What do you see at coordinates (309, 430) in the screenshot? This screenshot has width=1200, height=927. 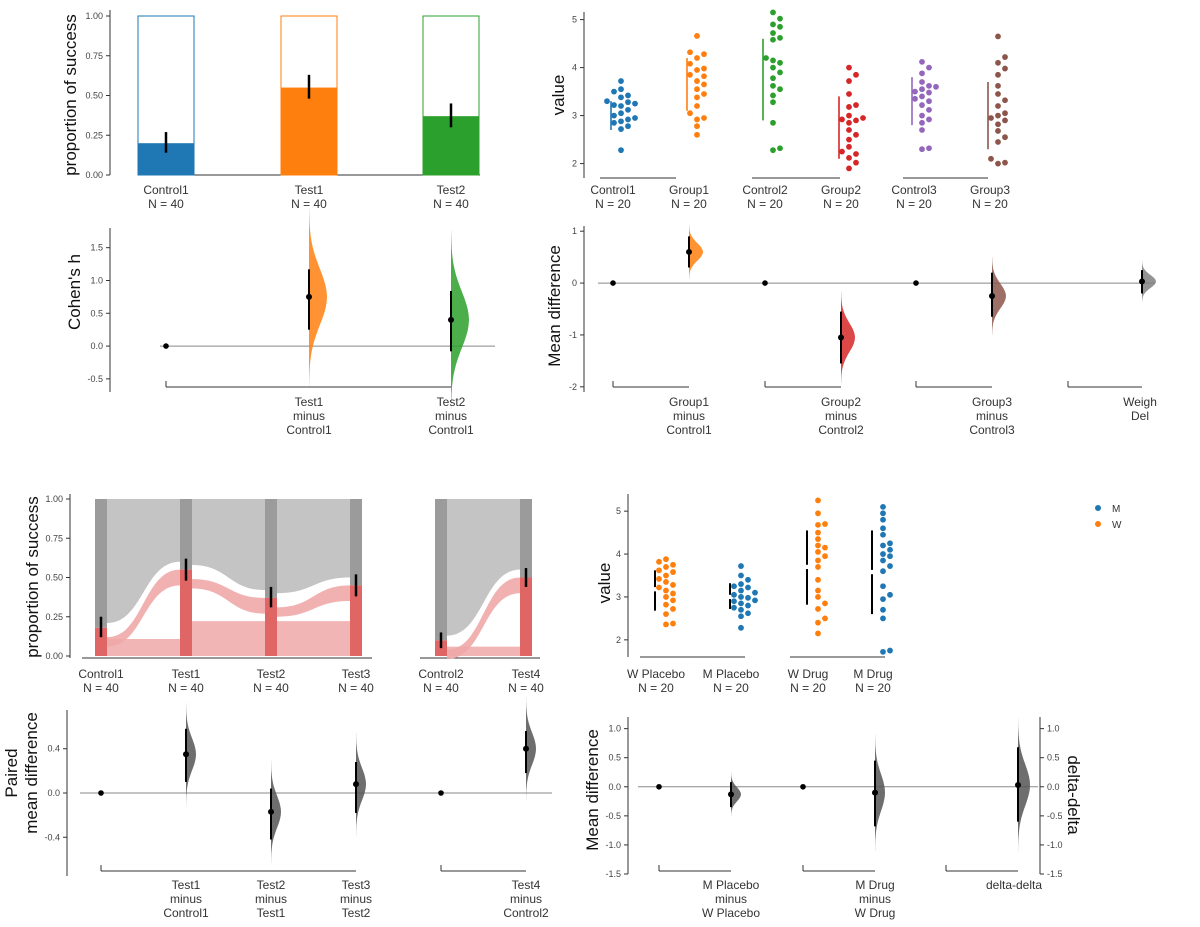 I see `a3-contrast-label: Control1` at bounding box center [309, 430].